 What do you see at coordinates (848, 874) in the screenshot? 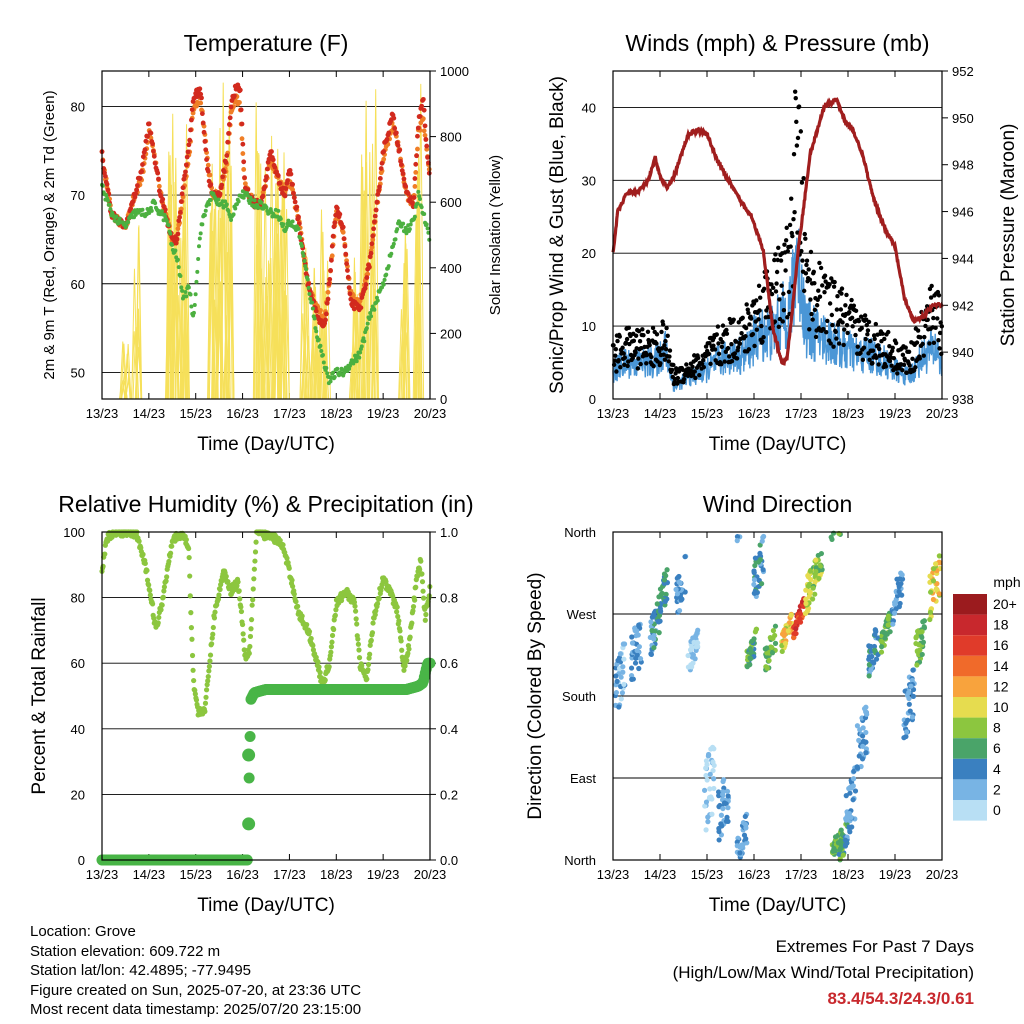
I see `x-tick-label: 18/23` at bounding box center [848, 874].